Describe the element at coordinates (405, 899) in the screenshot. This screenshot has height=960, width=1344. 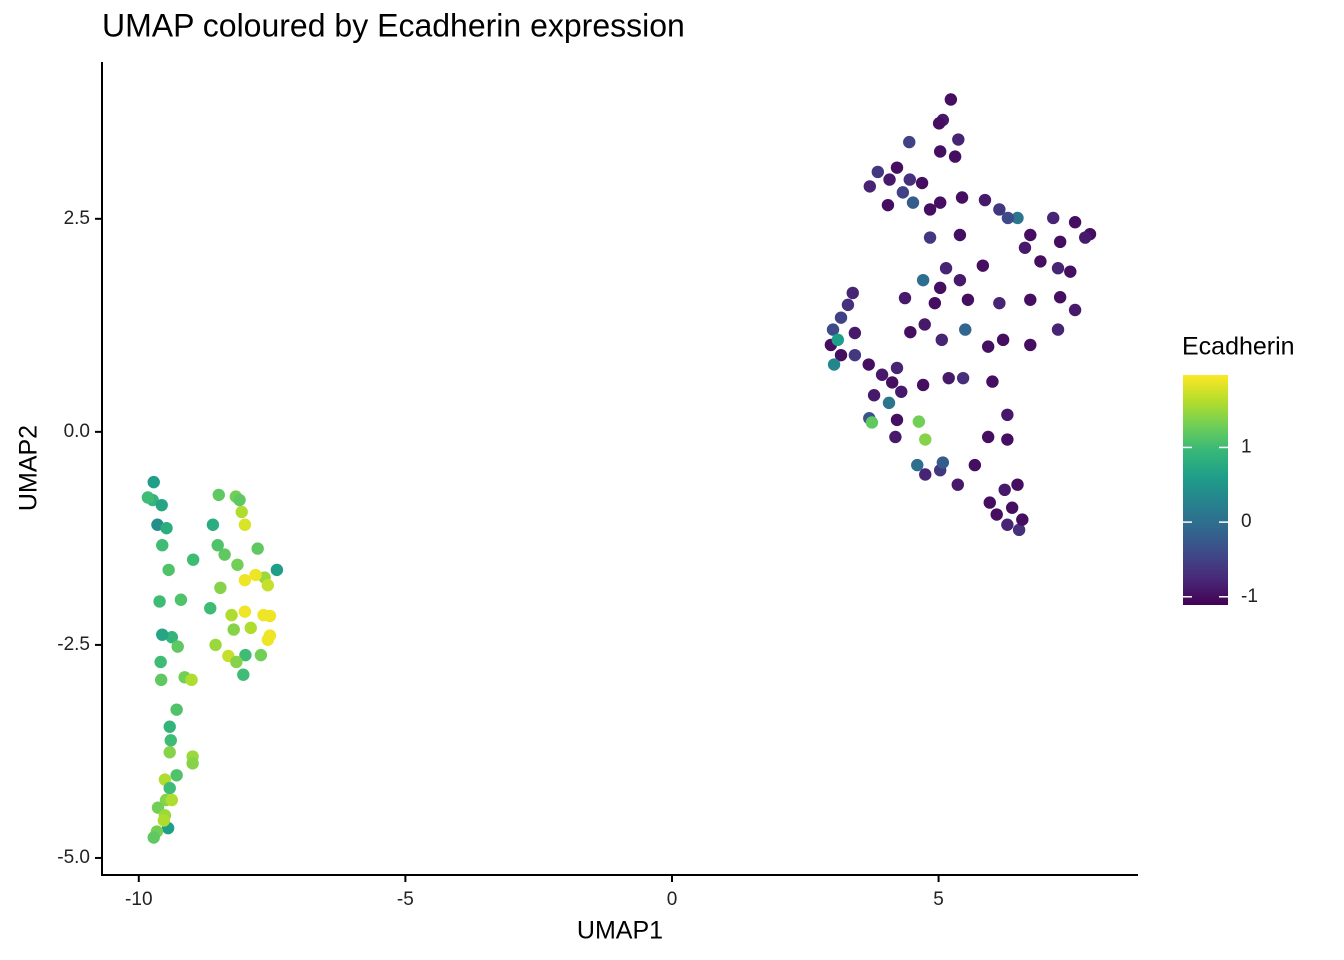
I see `x-tick-label: -5` at that location.